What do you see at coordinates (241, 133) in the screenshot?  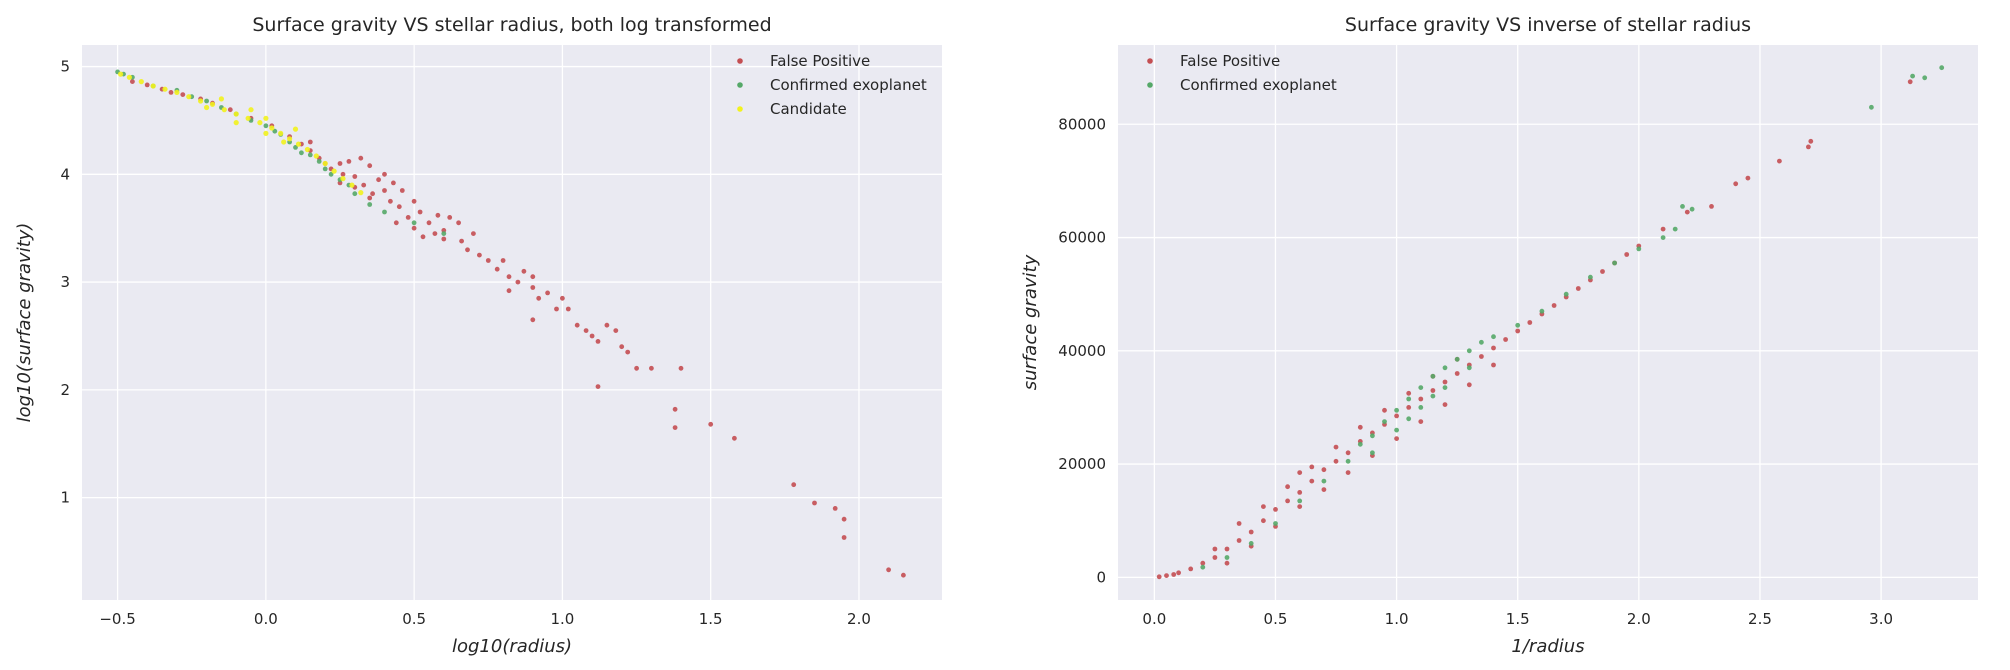 I see `series-candidate` at bounding box center [241, 133].